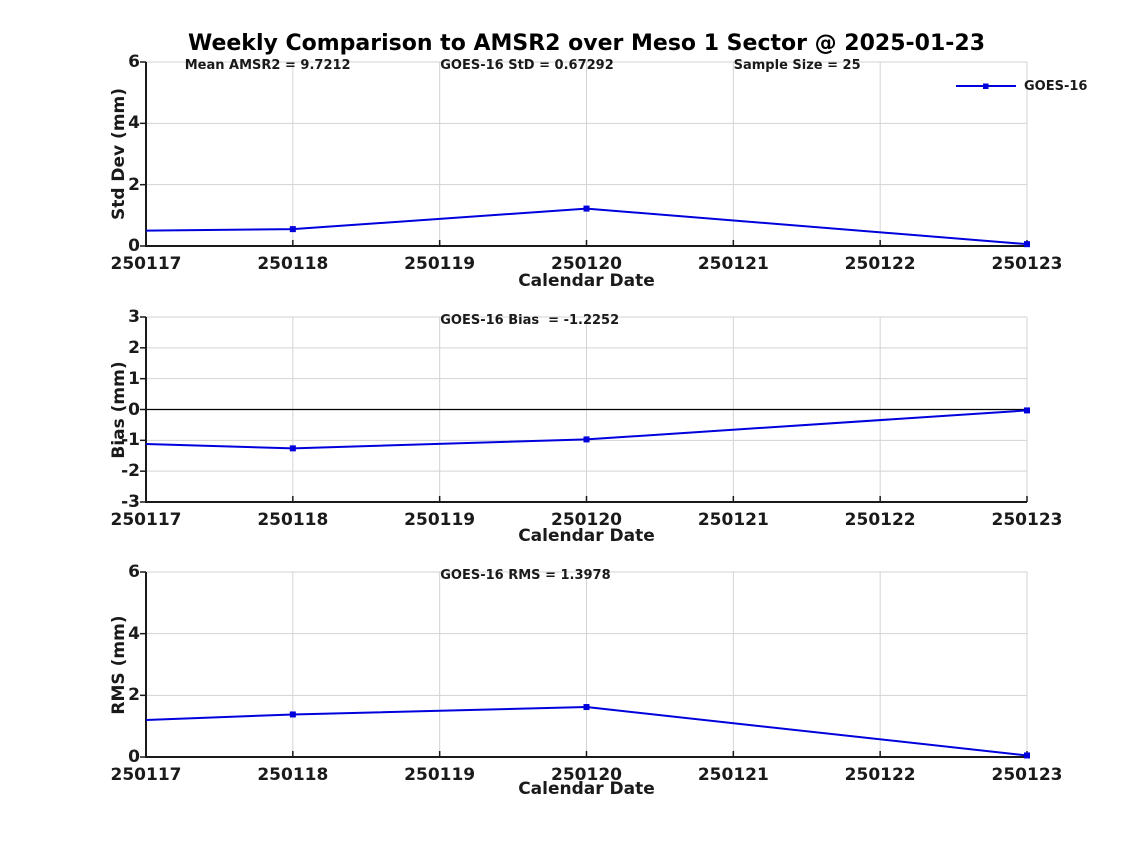  I want to click on legend-marker-icon, so click(986, 86).